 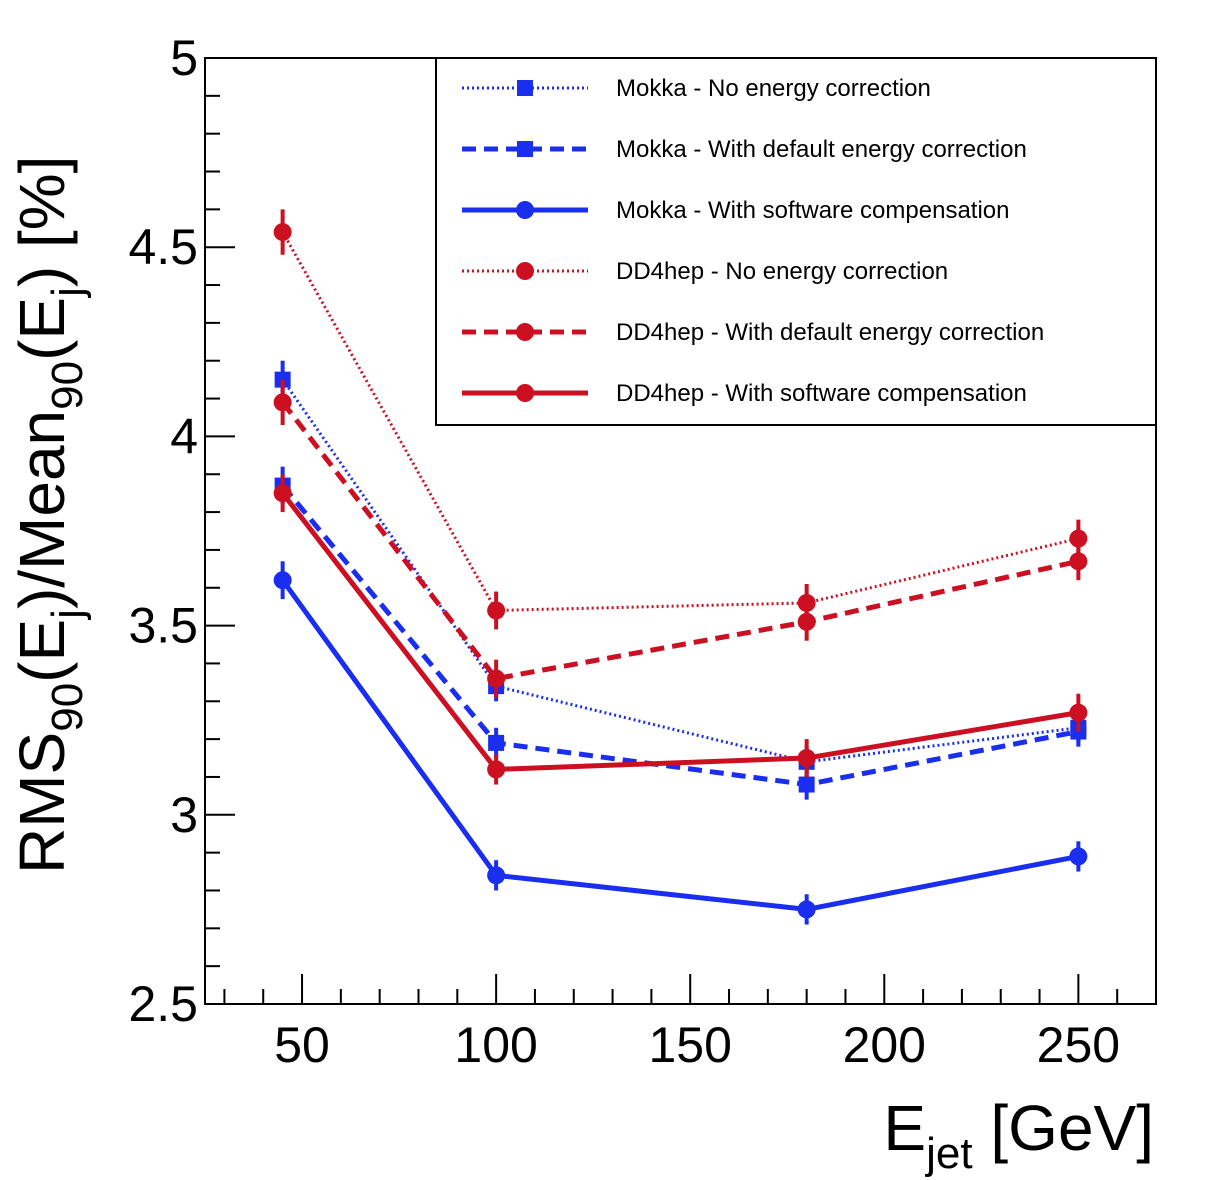 I want to click on legend-label: Mokka - With software compensation, so click(x=812, y=210).